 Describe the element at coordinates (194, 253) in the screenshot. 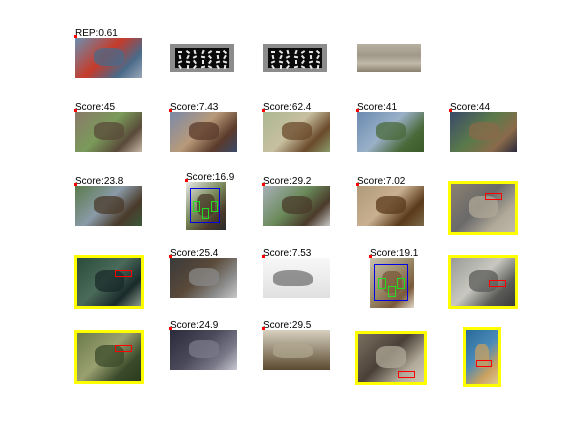

I see `score-label: Score:25.4` at that location.